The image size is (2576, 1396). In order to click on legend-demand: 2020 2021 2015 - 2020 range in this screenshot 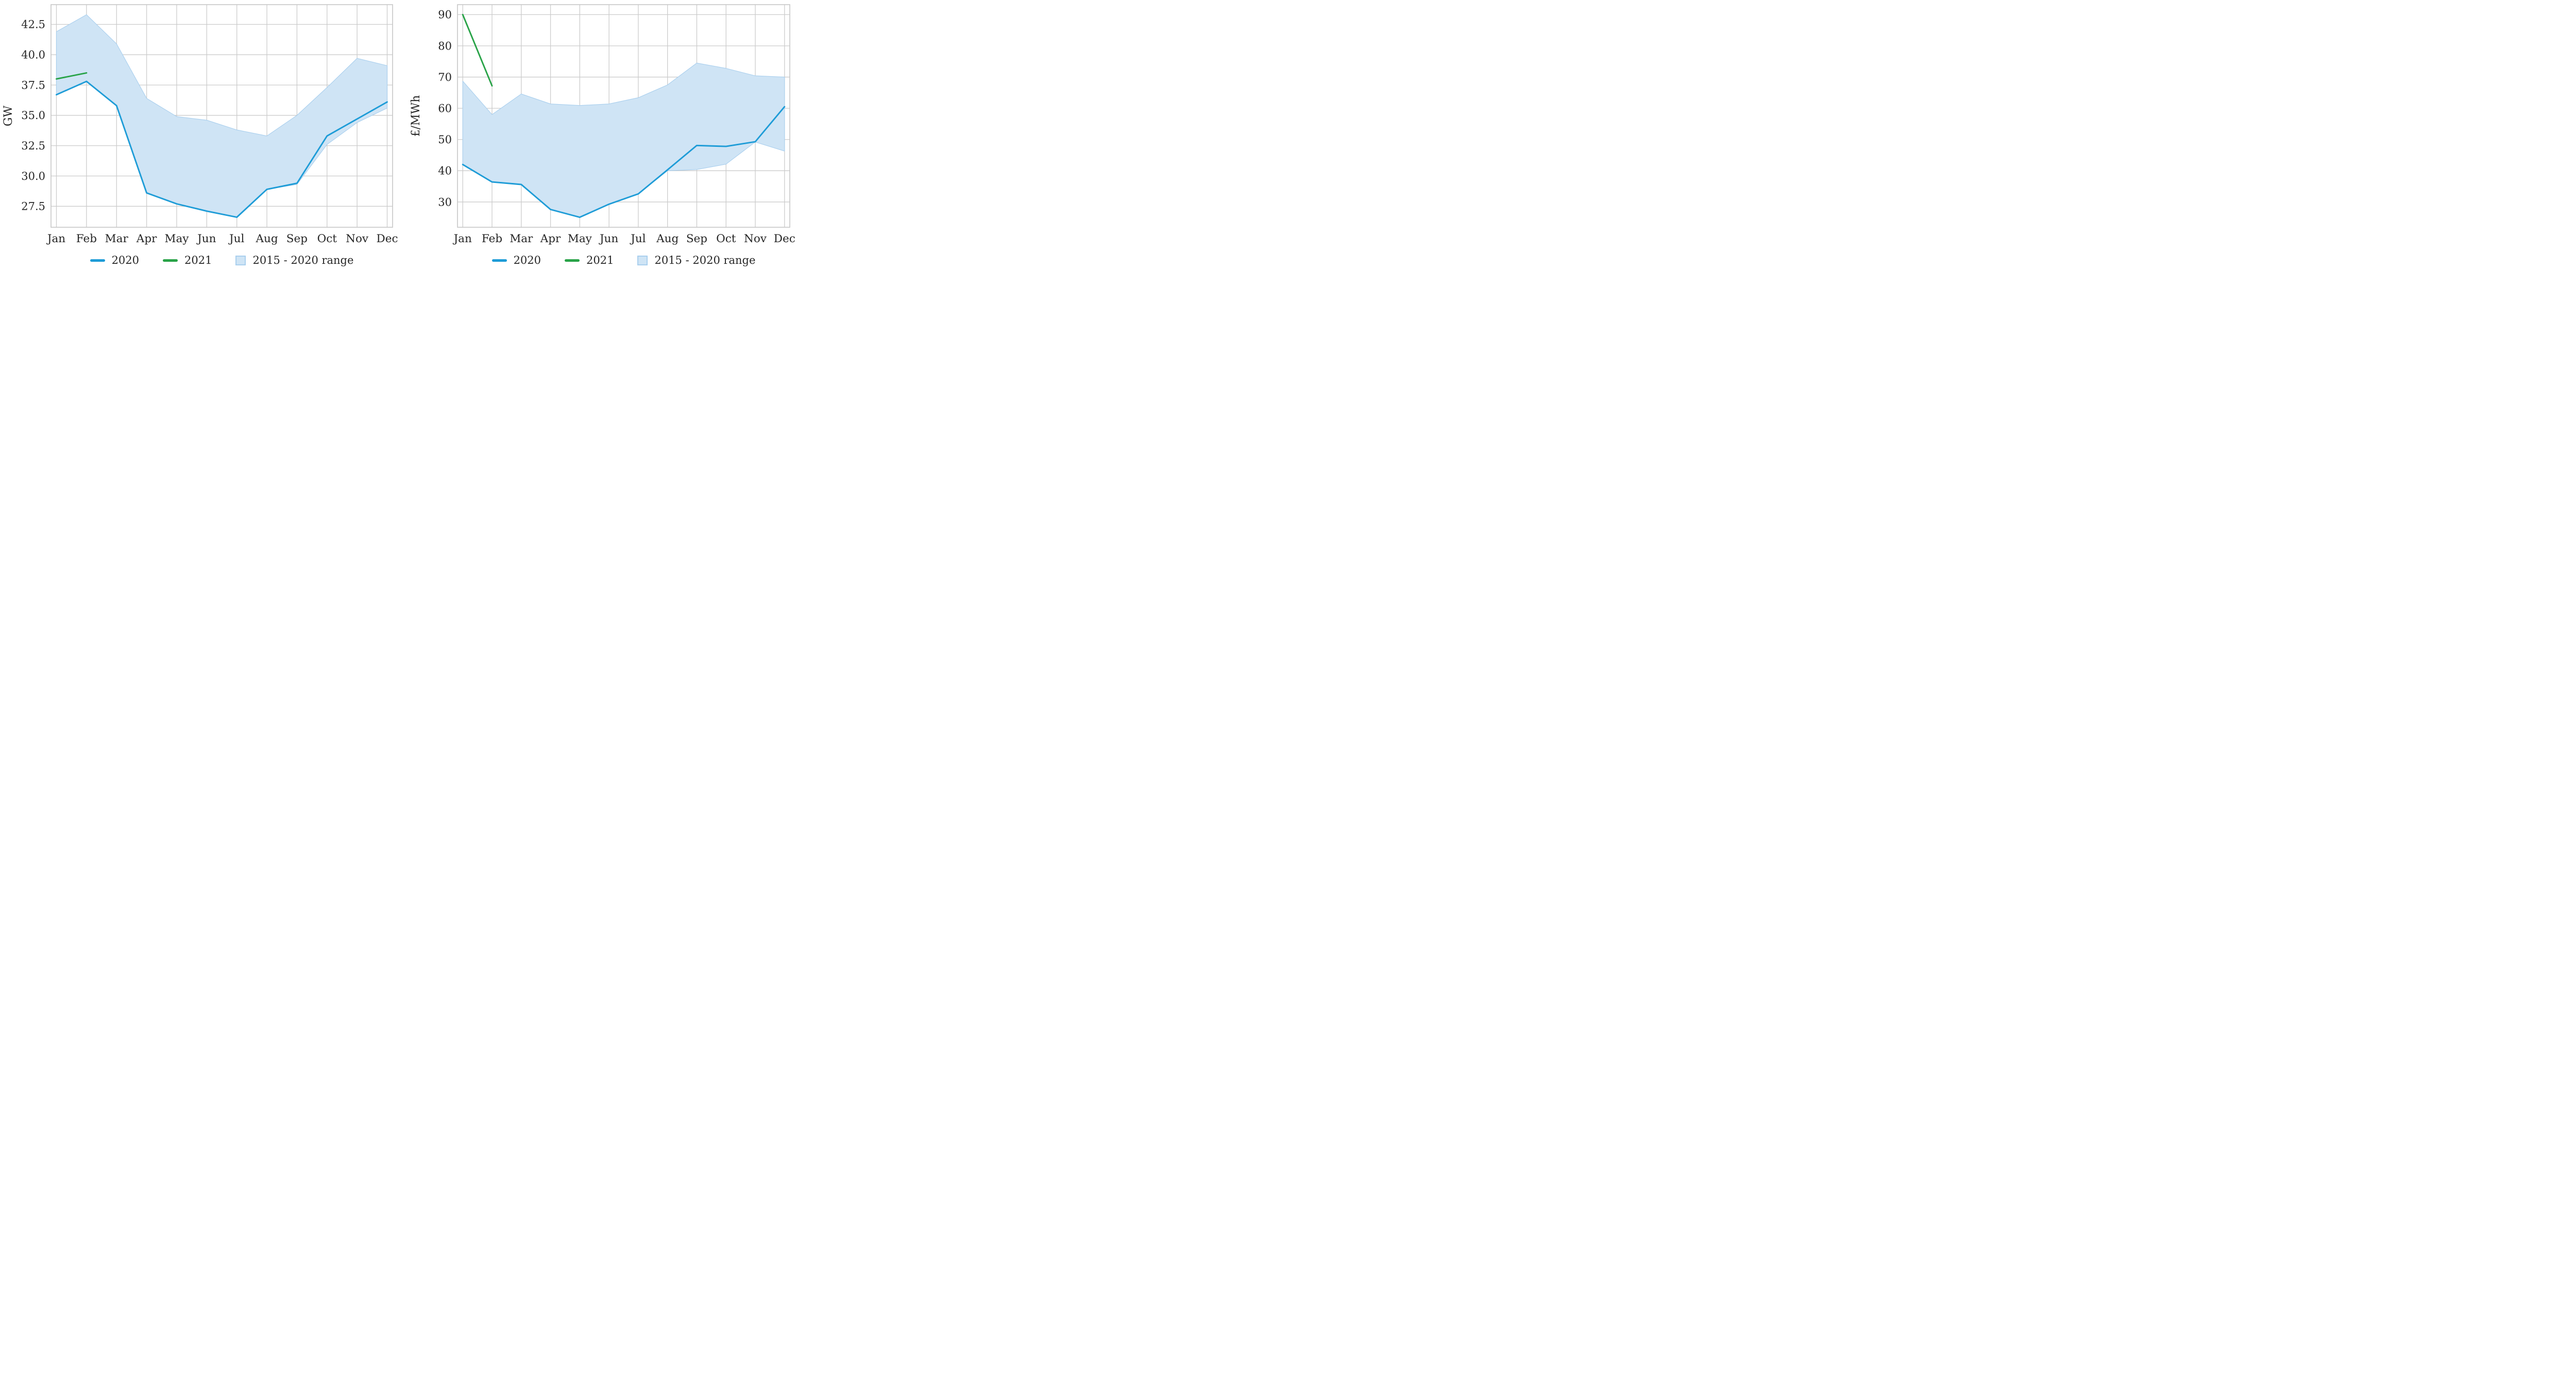, I will do `click(222, 260)`.